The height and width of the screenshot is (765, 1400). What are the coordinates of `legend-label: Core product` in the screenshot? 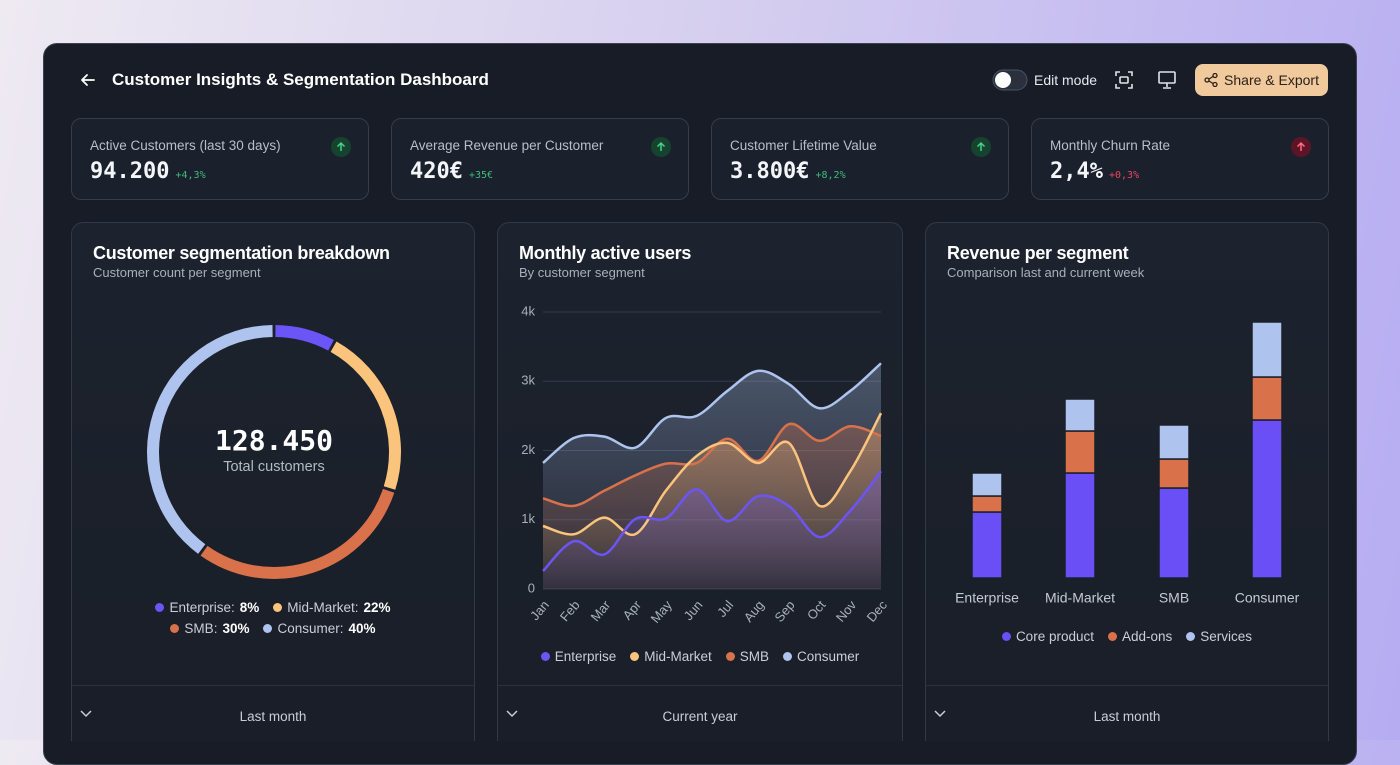 It's located at (1054, 636).